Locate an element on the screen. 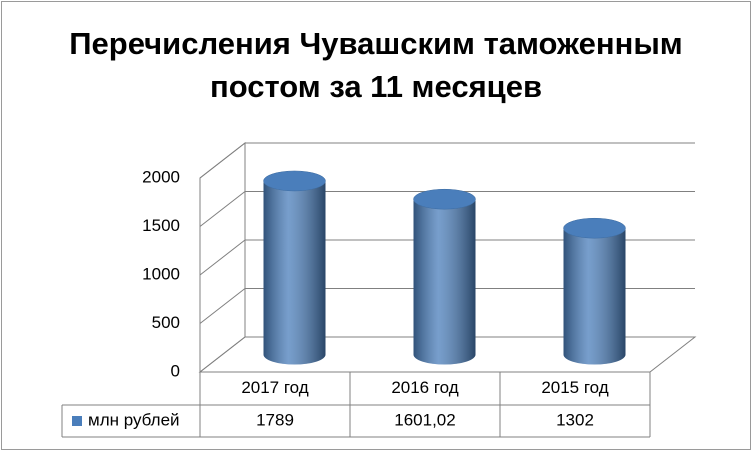 The height and width of the screenshot is (457, 753). y-tick-label: 1000 is located at coordinates (161, 273).